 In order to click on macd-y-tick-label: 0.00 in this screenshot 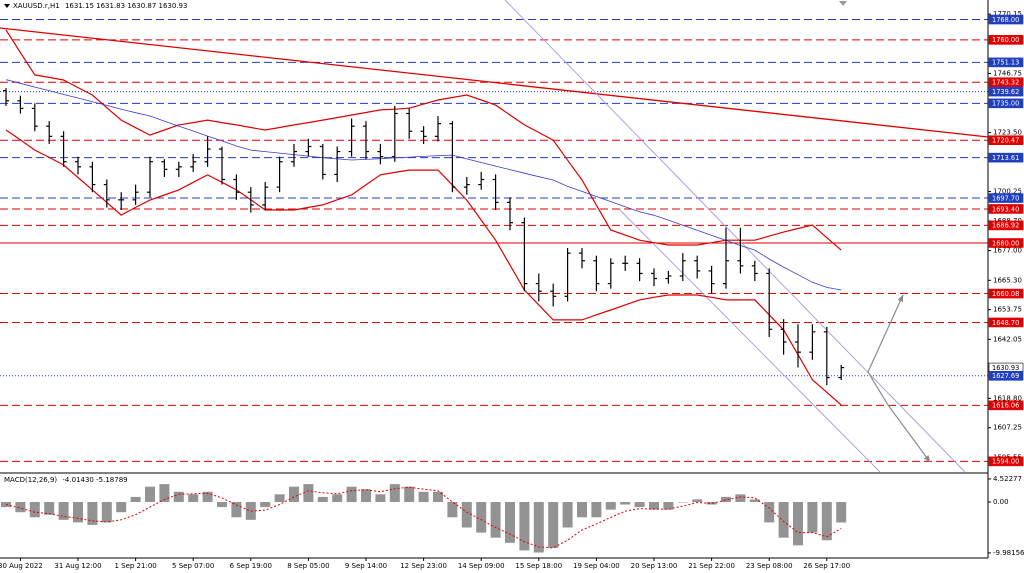, I will do `click(1001, 502)`.